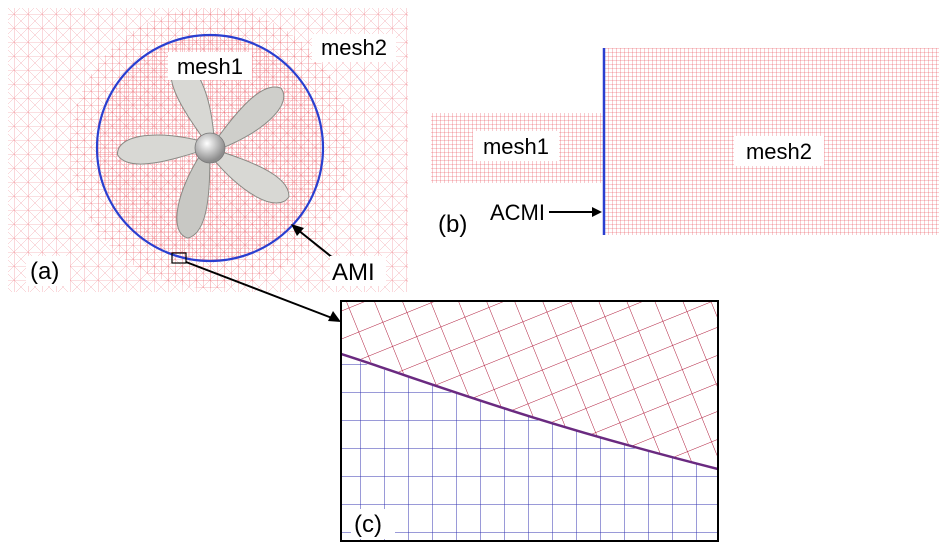  I want to click on propeller-hub, so click(210, 148).